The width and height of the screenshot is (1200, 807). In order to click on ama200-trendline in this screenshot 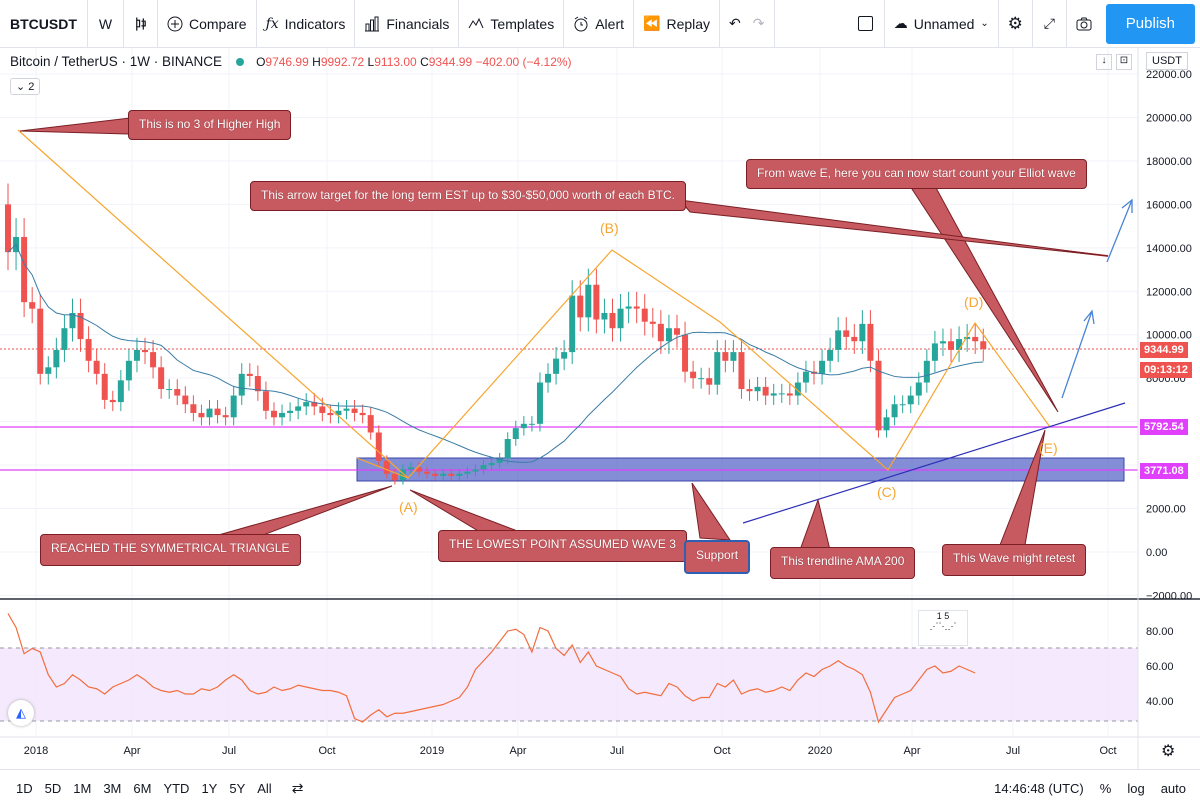, I will do `click(934, 463)`.